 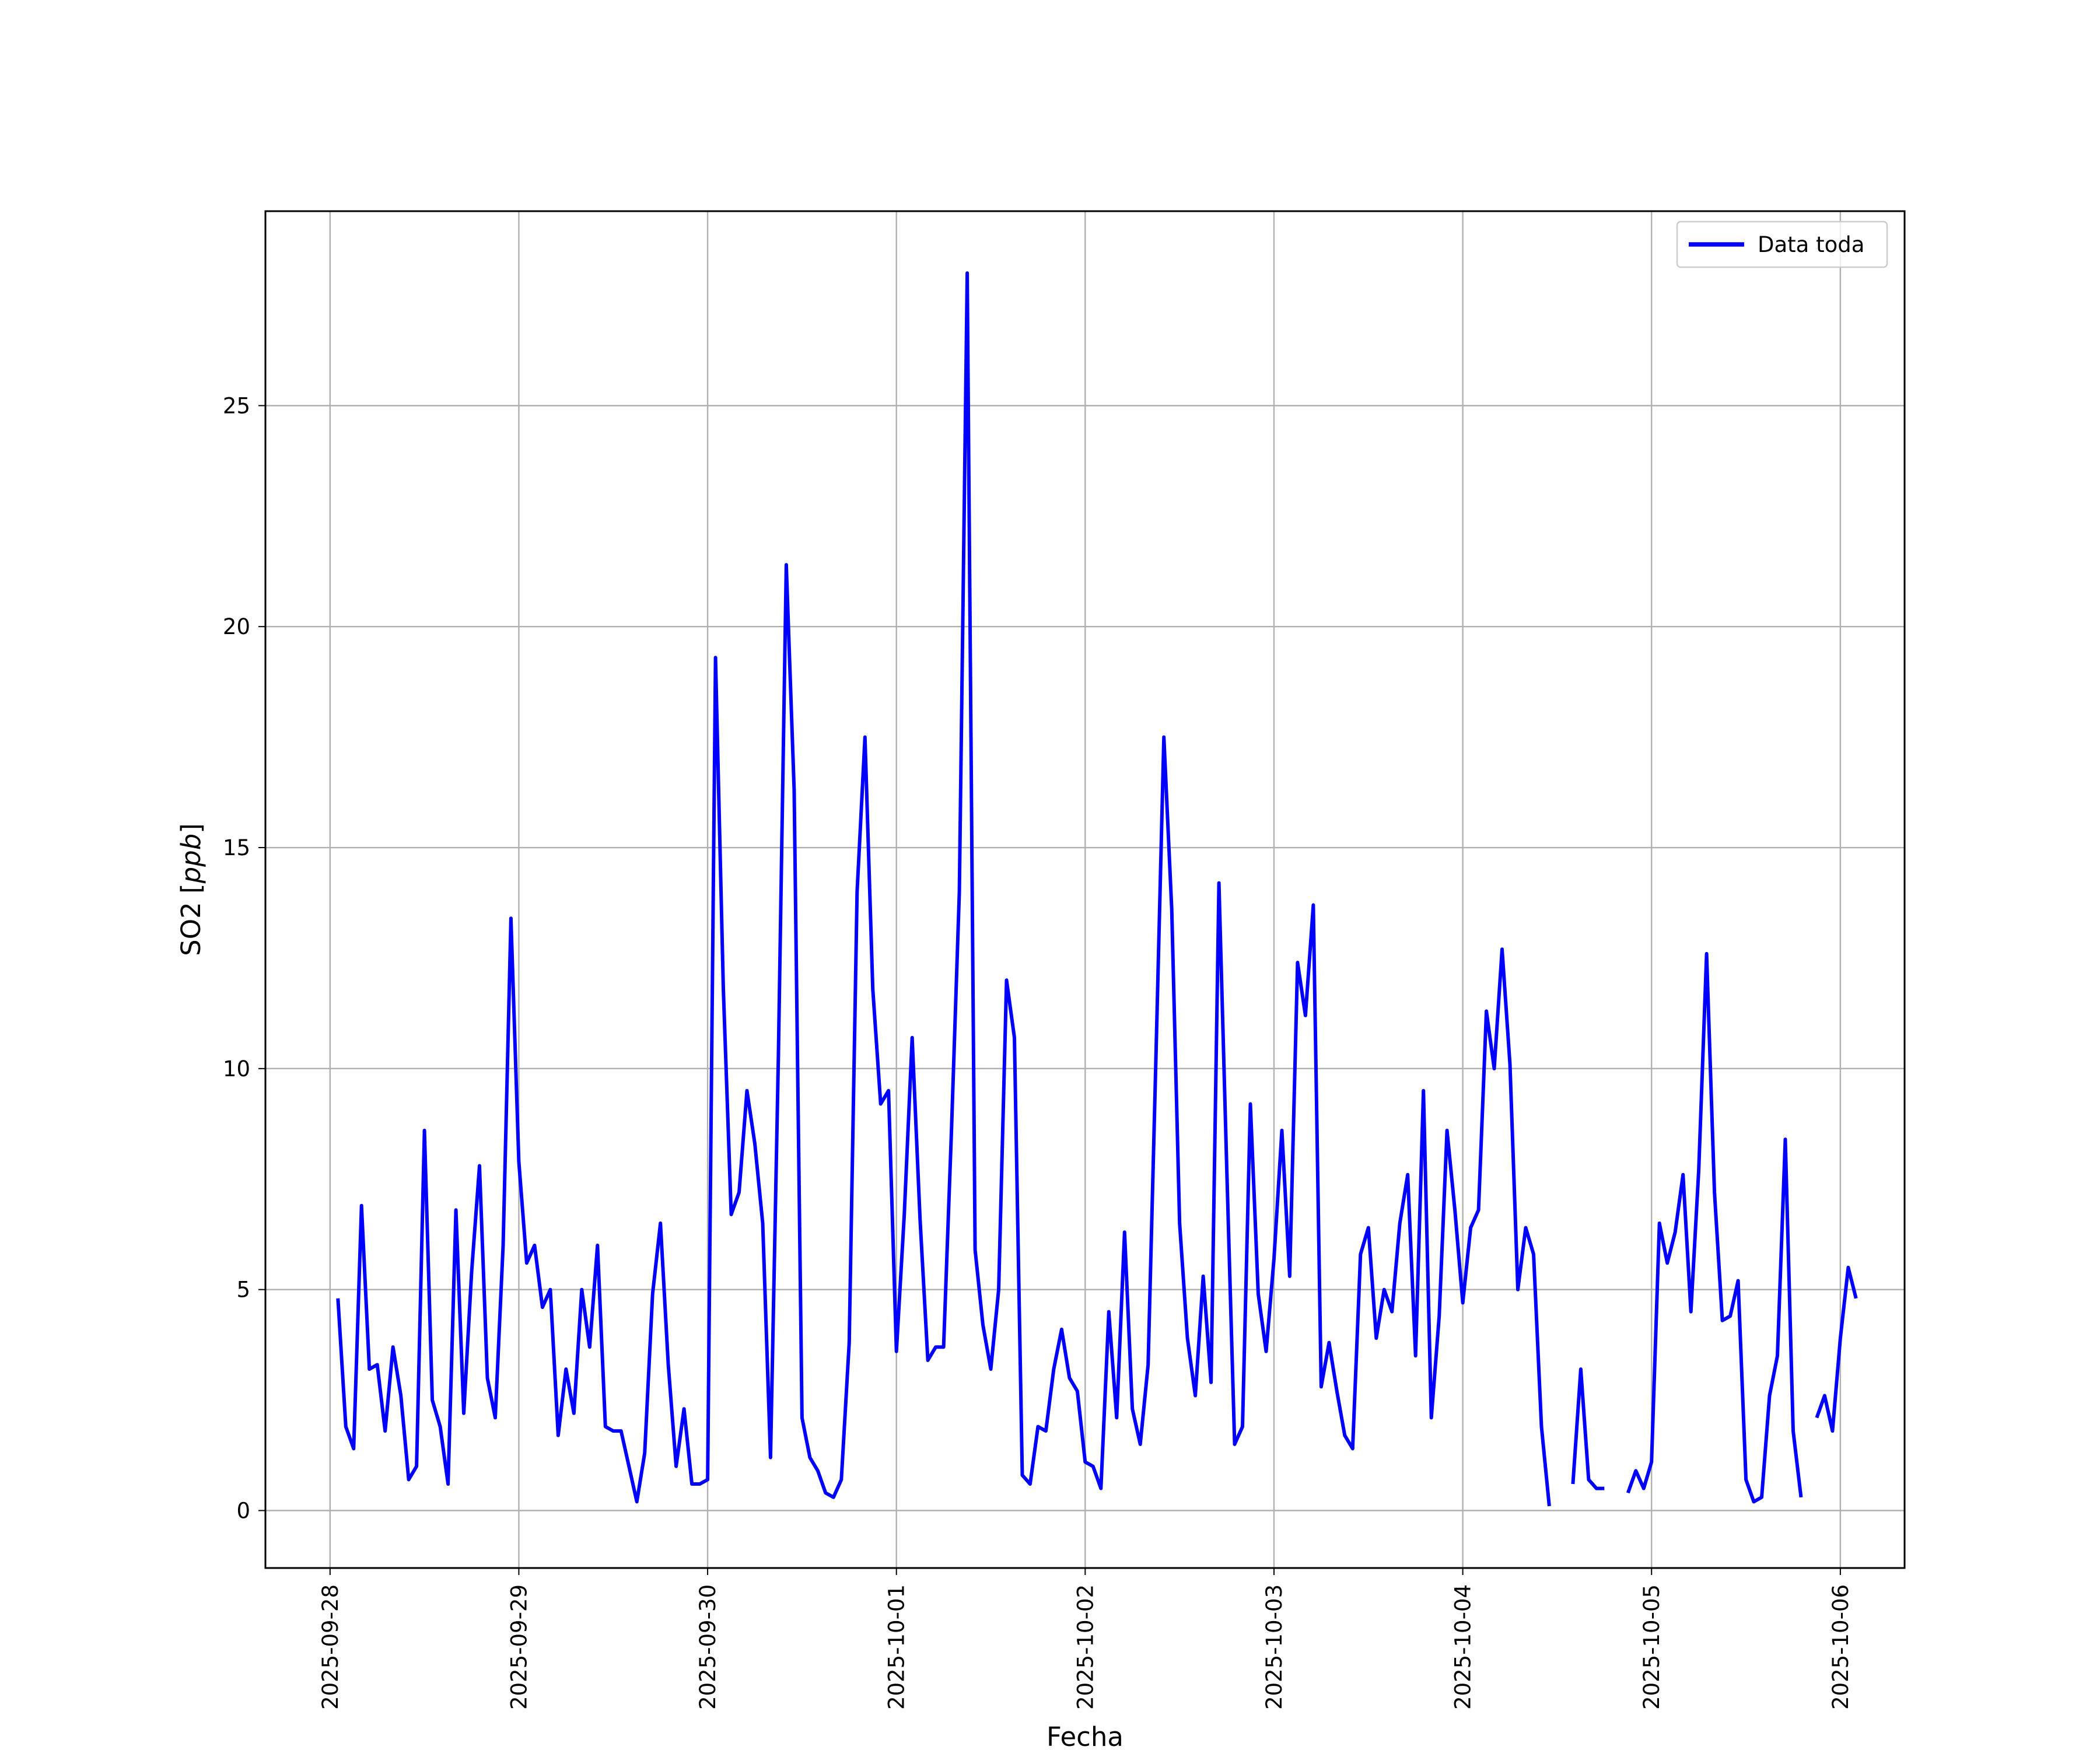 What do you see at coordinates (1085, 1735) in the screenshot?
I see `x-axis-title: Fecha` at bounding box center [1085, 1735].